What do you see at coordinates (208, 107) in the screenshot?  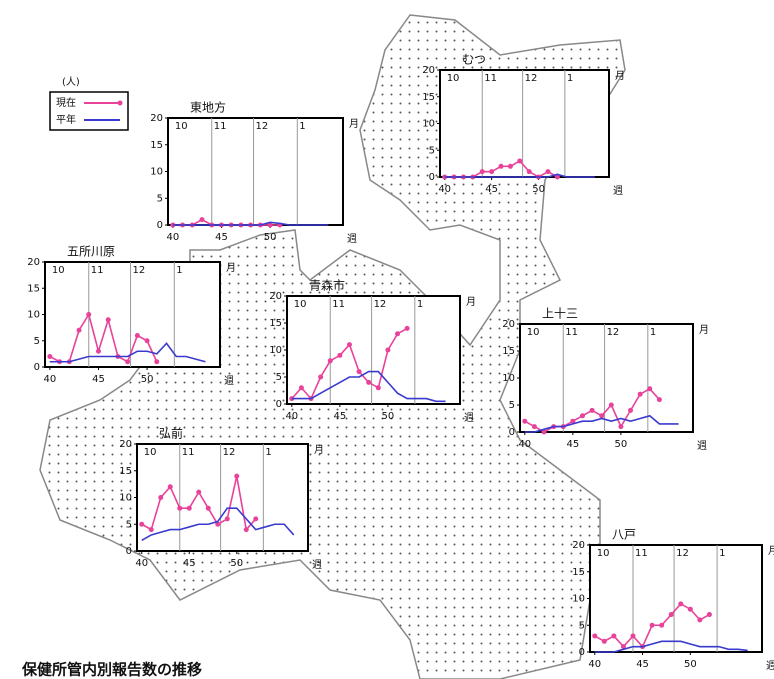 I see `chart-title: 東地方` at bounding box center [208, 107].